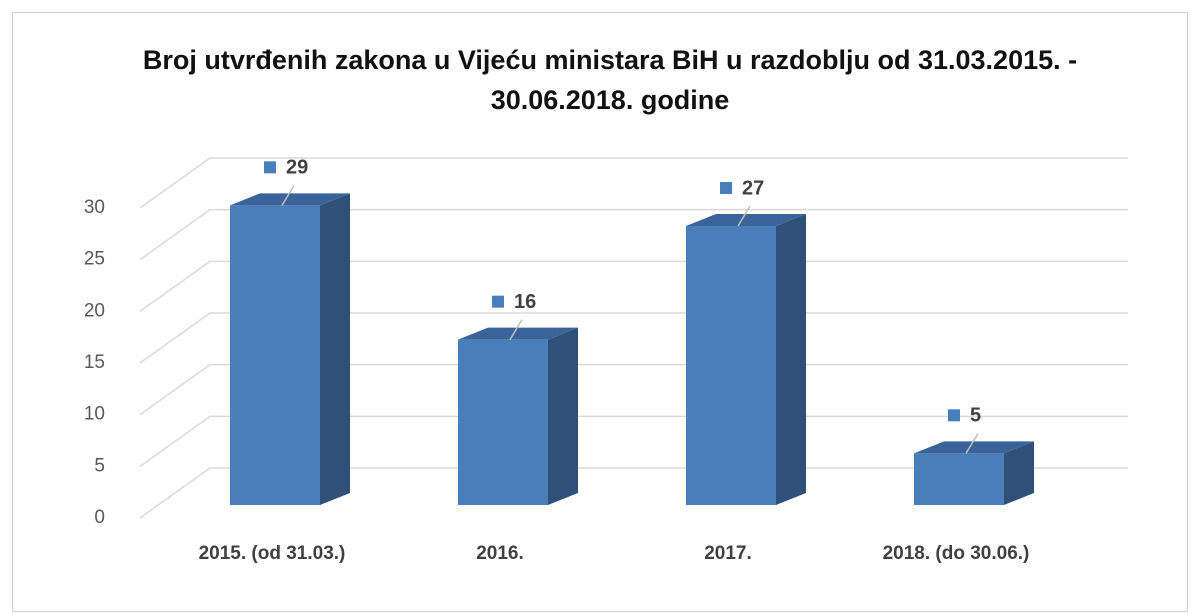  What do you see at coordinates (99, 517) in the screenshot?
I see `y-tick-label: 0` at bounding box center [99, 517].